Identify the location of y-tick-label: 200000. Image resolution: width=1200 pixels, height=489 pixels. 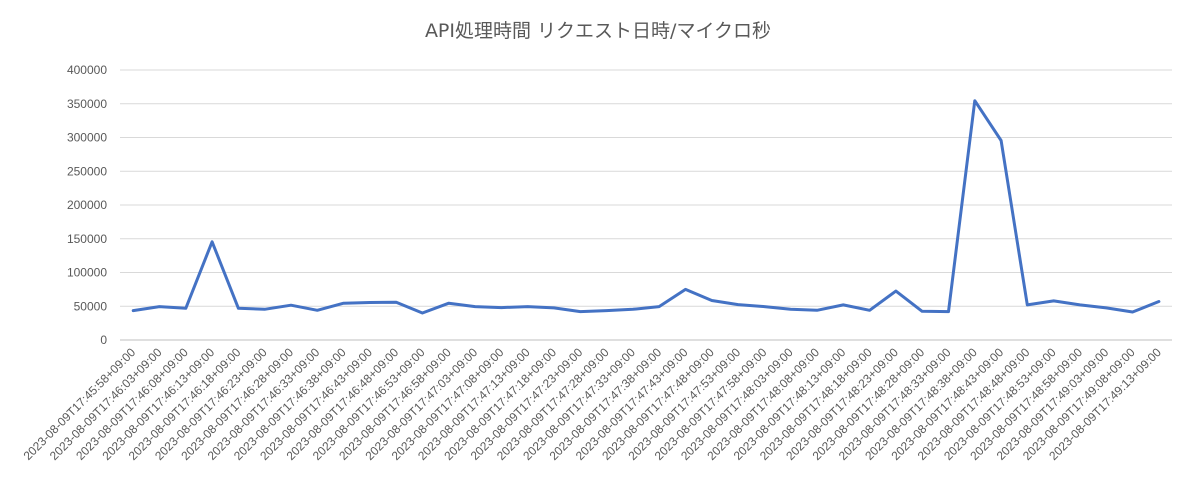
(87, 205).